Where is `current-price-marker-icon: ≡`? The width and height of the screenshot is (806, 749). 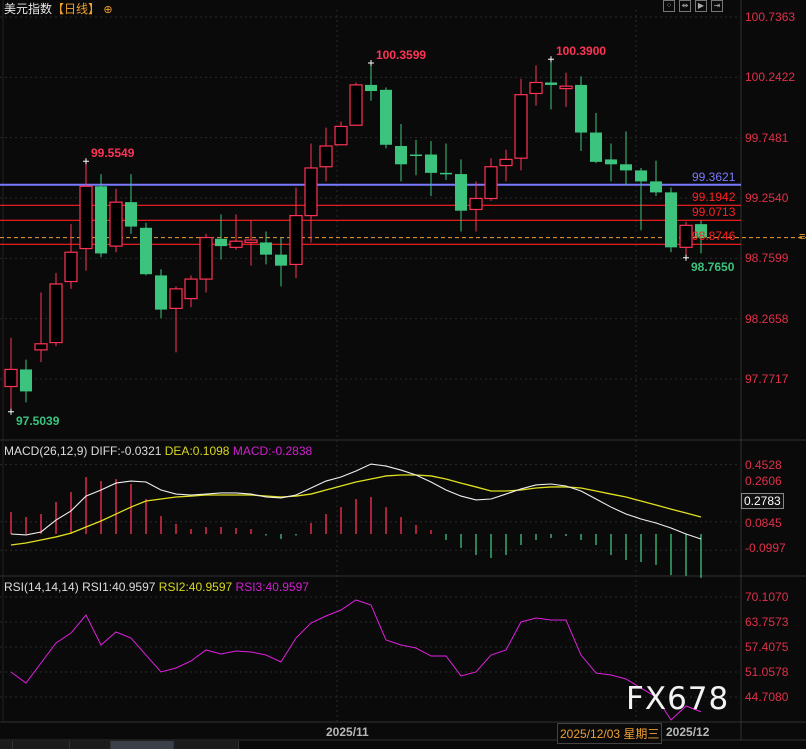 current-price-marker-icon: ≡ is located at coordinates (802, 236).